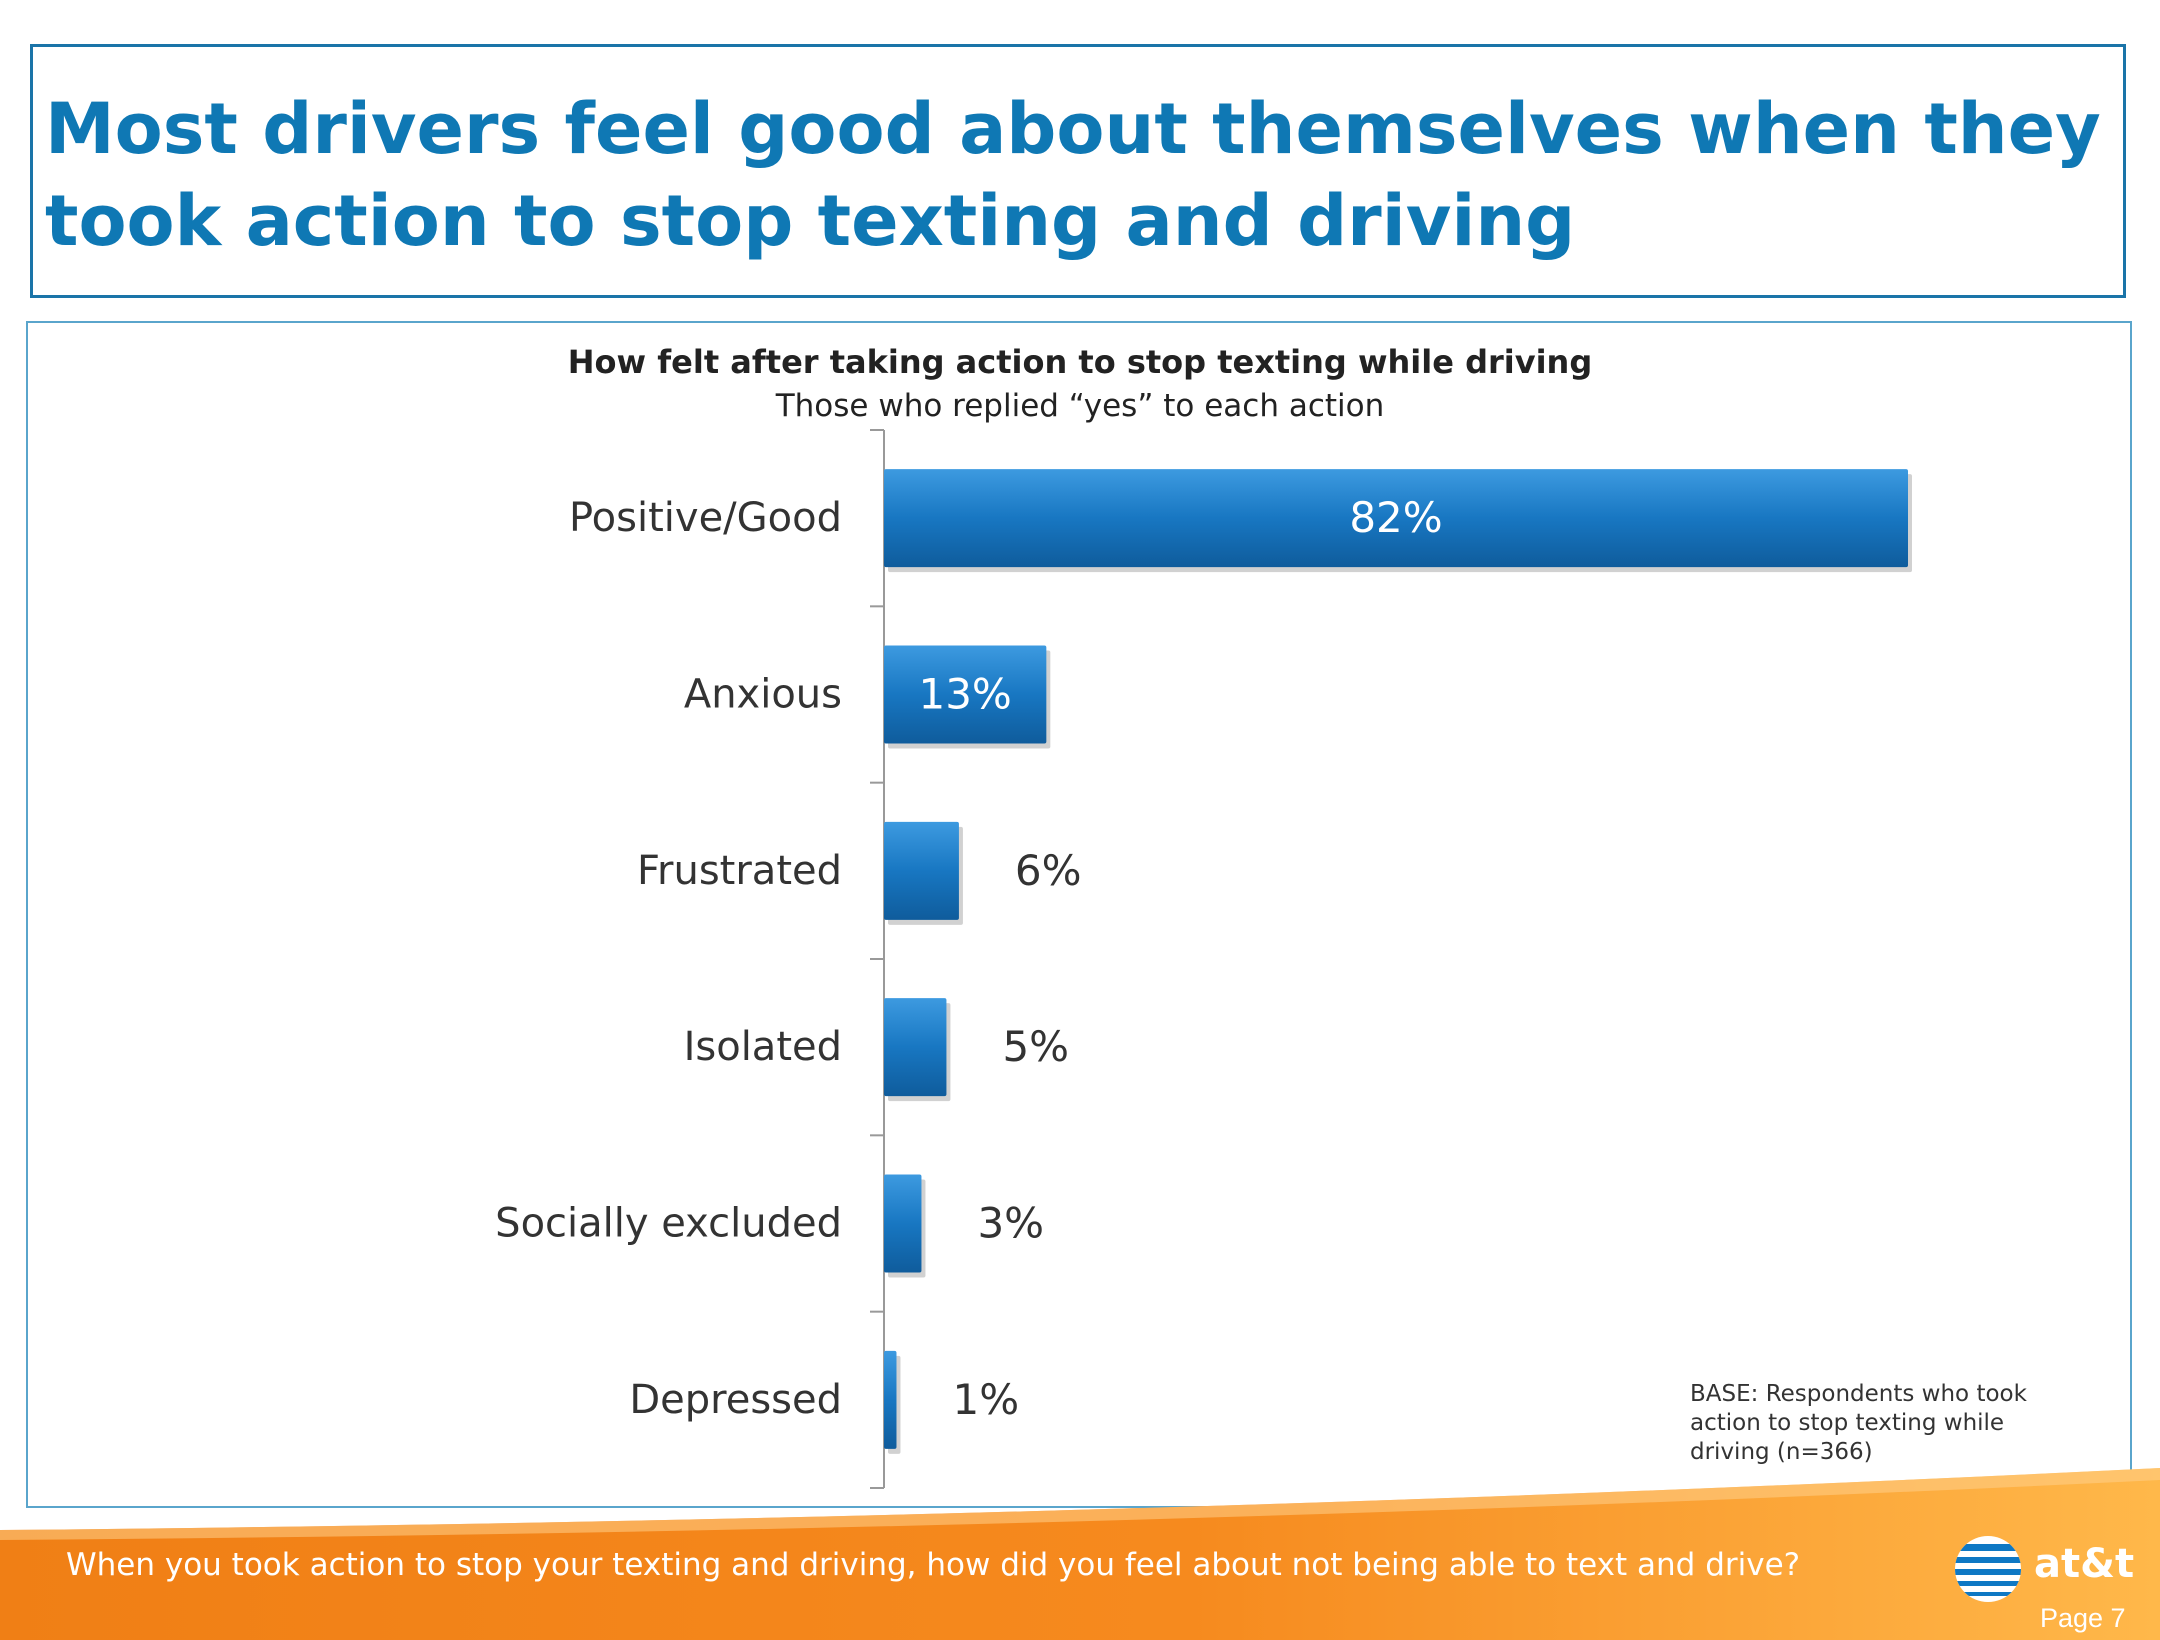  Describe the element at coordinates (763, 1047) in the screenshot. I see `category-label: Isolated` at that location.